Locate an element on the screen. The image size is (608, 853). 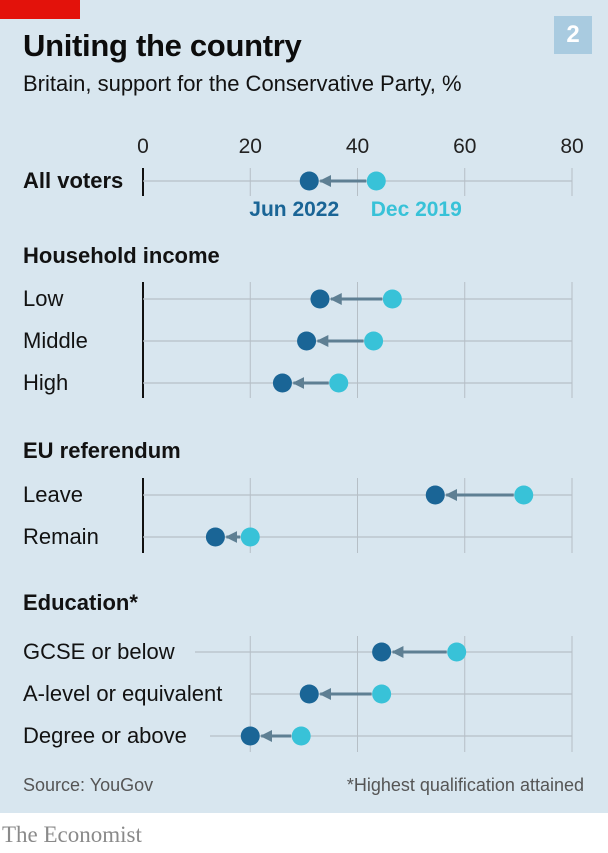
x-tick-label-1: 20 is located at coordinates (250, 146).